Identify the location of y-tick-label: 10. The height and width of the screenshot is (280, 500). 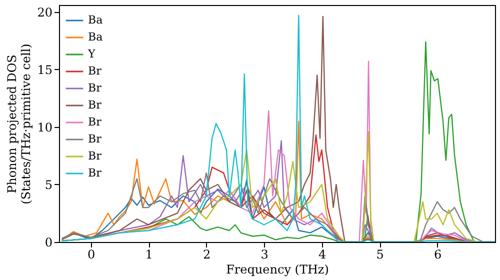
(44, 127).